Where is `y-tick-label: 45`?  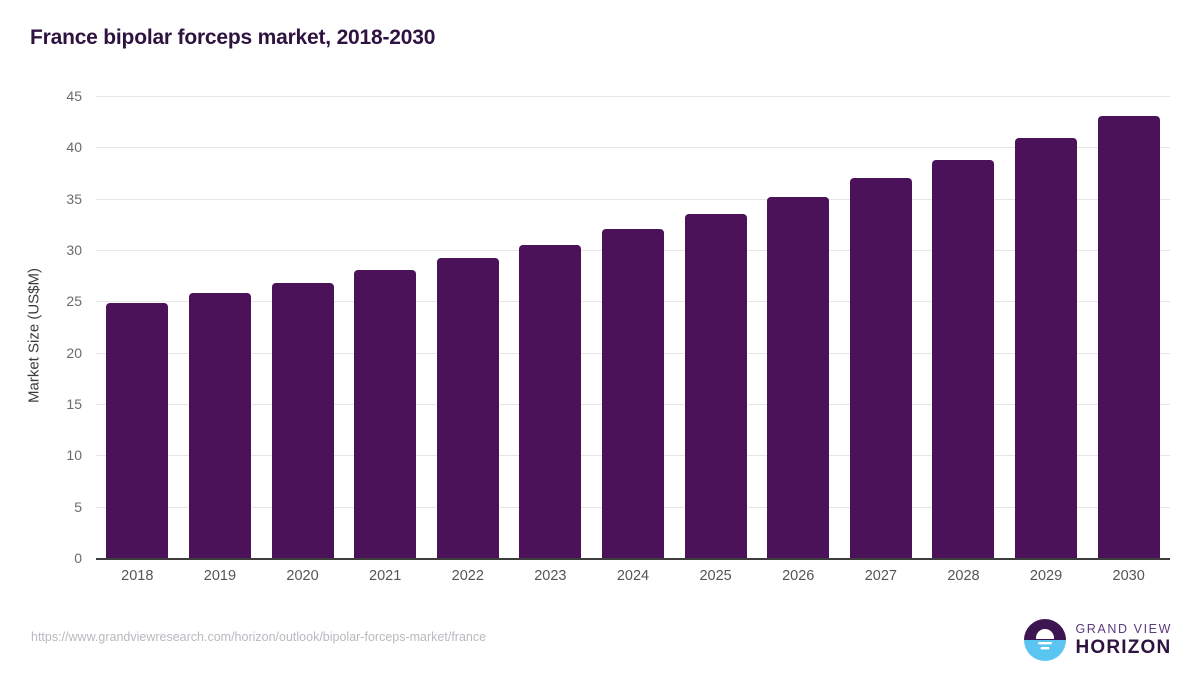
y-tick-label: 45 is located at coordinates (74, 96).